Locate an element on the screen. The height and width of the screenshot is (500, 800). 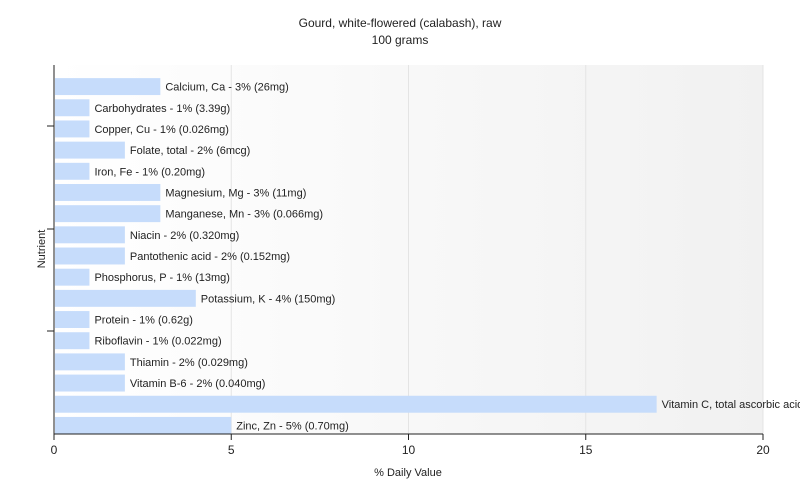
bar-label: Thiamin - 2% (0.029mg) is located at coordinates (189, 363).